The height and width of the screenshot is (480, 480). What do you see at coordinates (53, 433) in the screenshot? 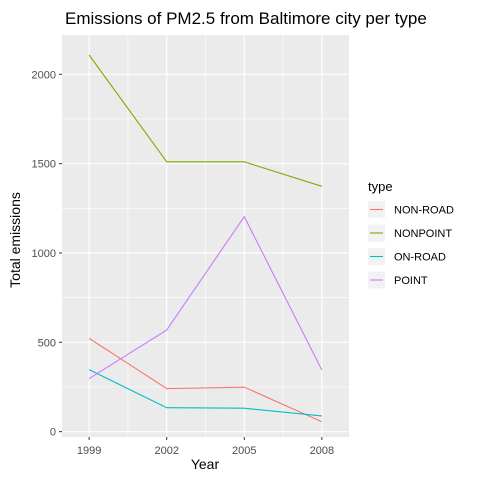
I see `y-tick-label: 0` at bounding box center [53, 433].